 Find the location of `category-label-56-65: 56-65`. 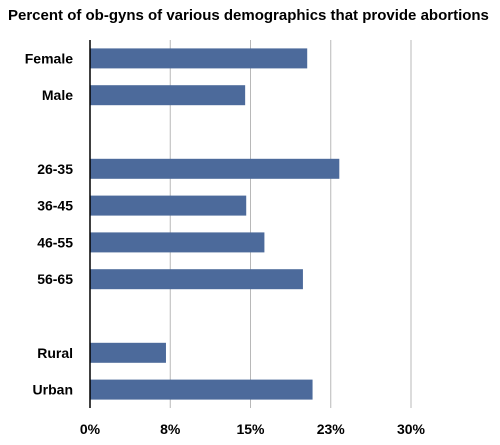

category-label-56-65: 56-65 is located at coordinates (55, 279).